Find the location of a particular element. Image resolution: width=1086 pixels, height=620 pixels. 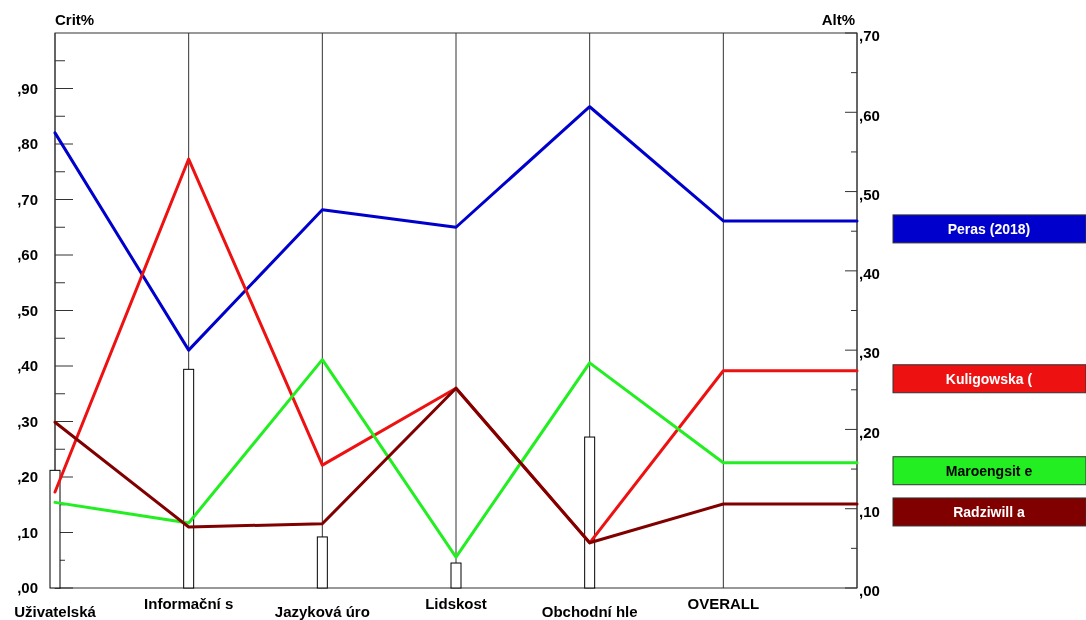

text: Kuligowska ( is located at coordinates (989, 378).